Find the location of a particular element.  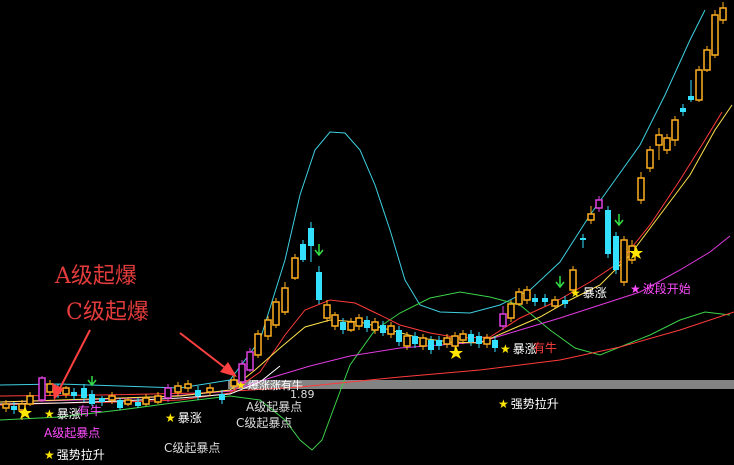

baozhang-label-2: ★ 暴涨 is located at coordinates (183, 418).